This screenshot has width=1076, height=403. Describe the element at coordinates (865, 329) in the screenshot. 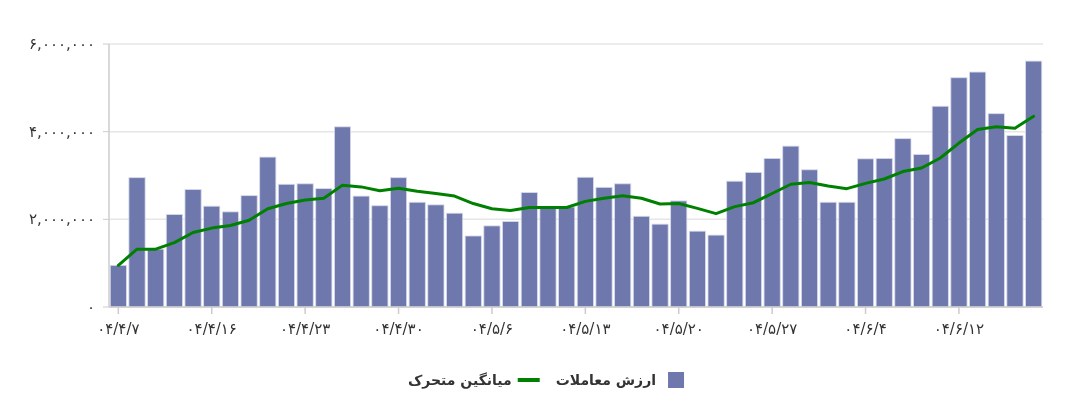

I see `xtick: ۰۴/۶/۴` at that location.